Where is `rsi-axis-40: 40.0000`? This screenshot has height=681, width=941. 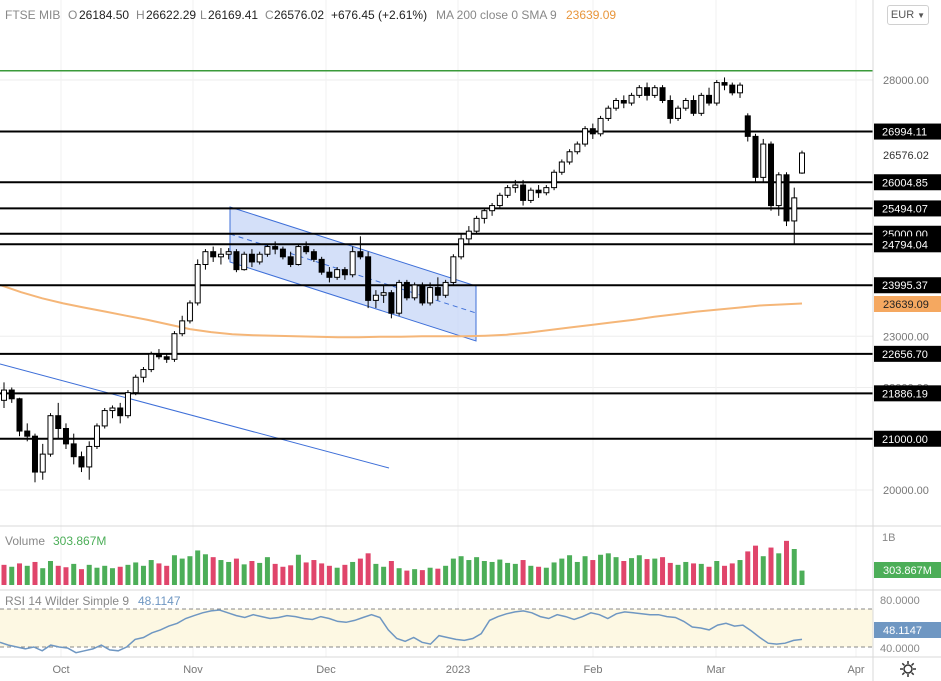 rsi-axis-40: 40.0000 is located at coordinates (900, 649).